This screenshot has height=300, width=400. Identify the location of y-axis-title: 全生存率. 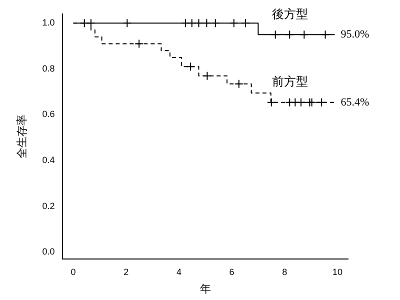
(22, 136).